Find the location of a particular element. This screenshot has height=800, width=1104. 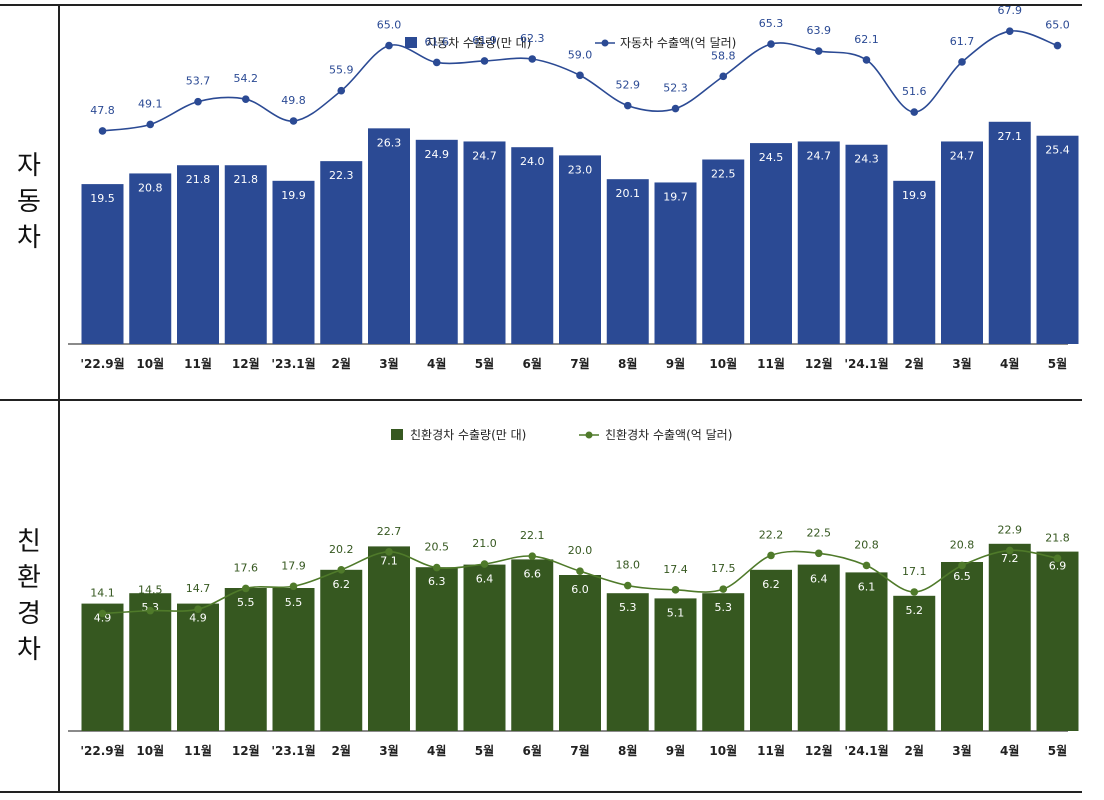

bar-value-label: 21.8 is located at coordinates (246, 179).